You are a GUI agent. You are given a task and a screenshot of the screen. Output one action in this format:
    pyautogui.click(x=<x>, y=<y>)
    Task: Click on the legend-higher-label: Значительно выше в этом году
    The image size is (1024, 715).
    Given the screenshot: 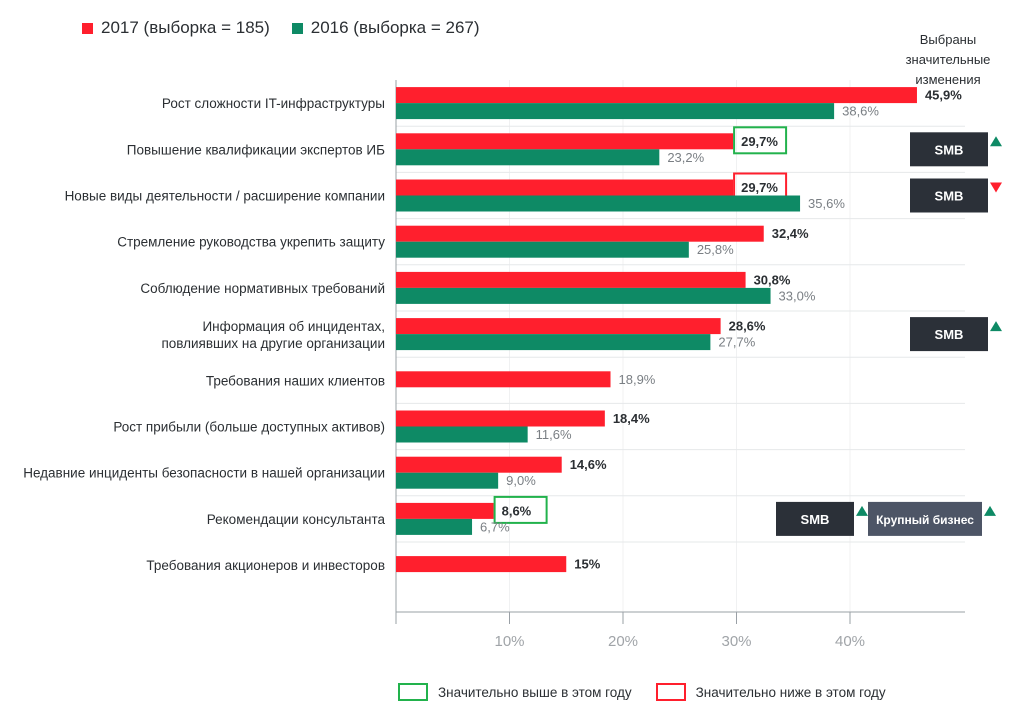 What is the action you would take?
    pyautogui.click(x=535, y=692)
    